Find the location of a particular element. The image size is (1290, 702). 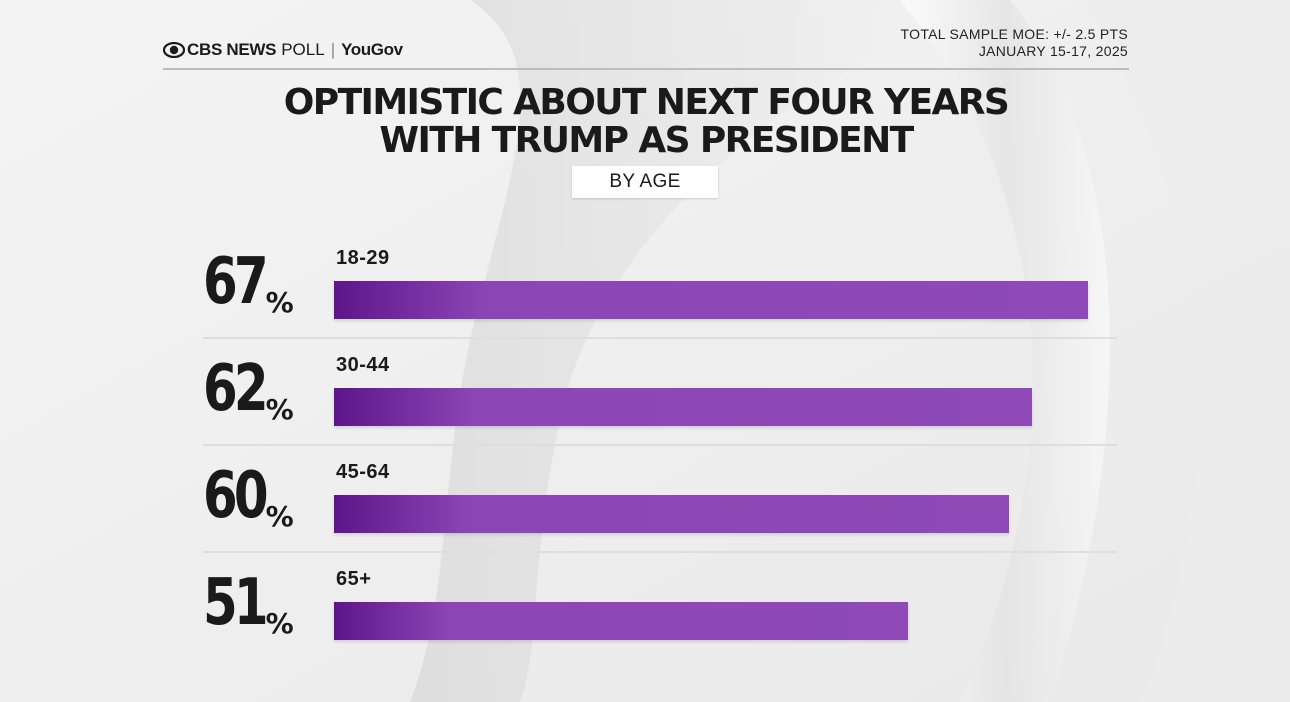

poll-label: POLL is located at coordinates (303, 49).